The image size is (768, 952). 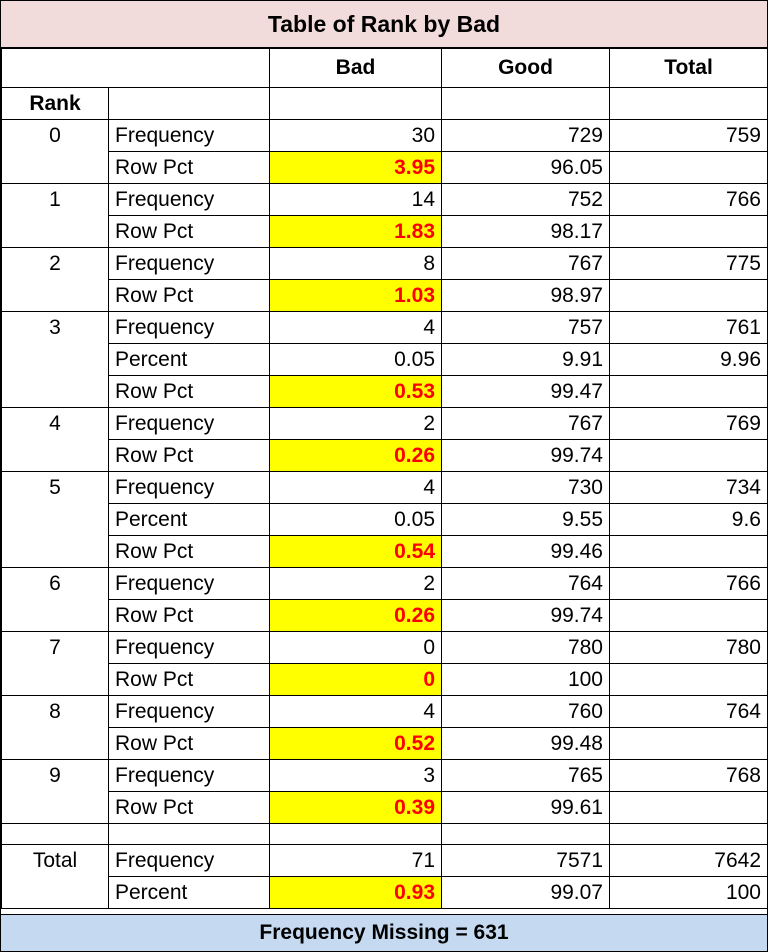 I want to click on table-row: 5 Frequency 4 730 734, so click(x=384, y=519).